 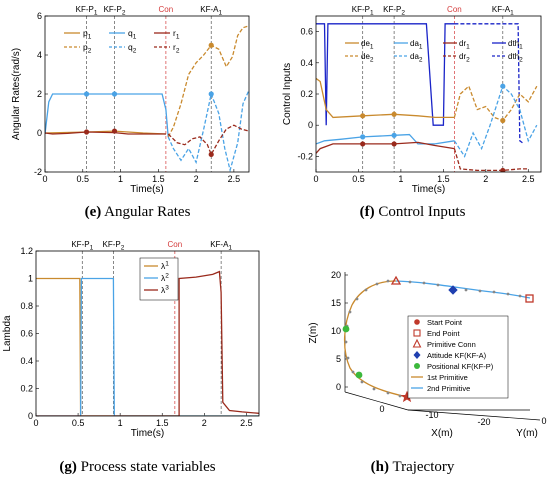 What do you see at coordinates (359, 375) in the screenshot?
I see `positional-kf-marker` at bounding box center [359, 375].